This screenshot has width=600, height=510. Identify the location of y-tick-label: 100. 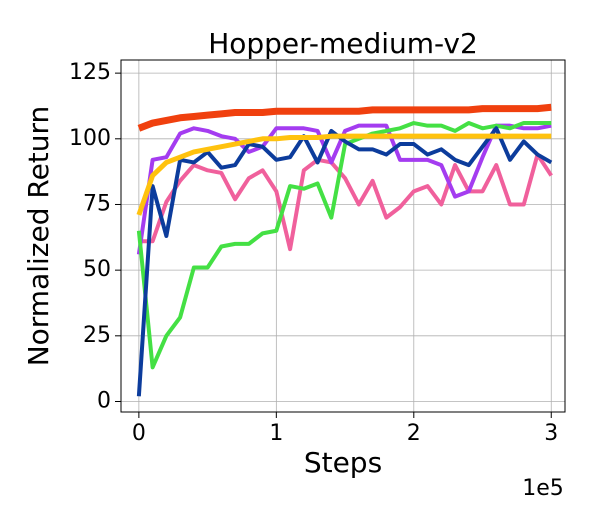
(90, 138).